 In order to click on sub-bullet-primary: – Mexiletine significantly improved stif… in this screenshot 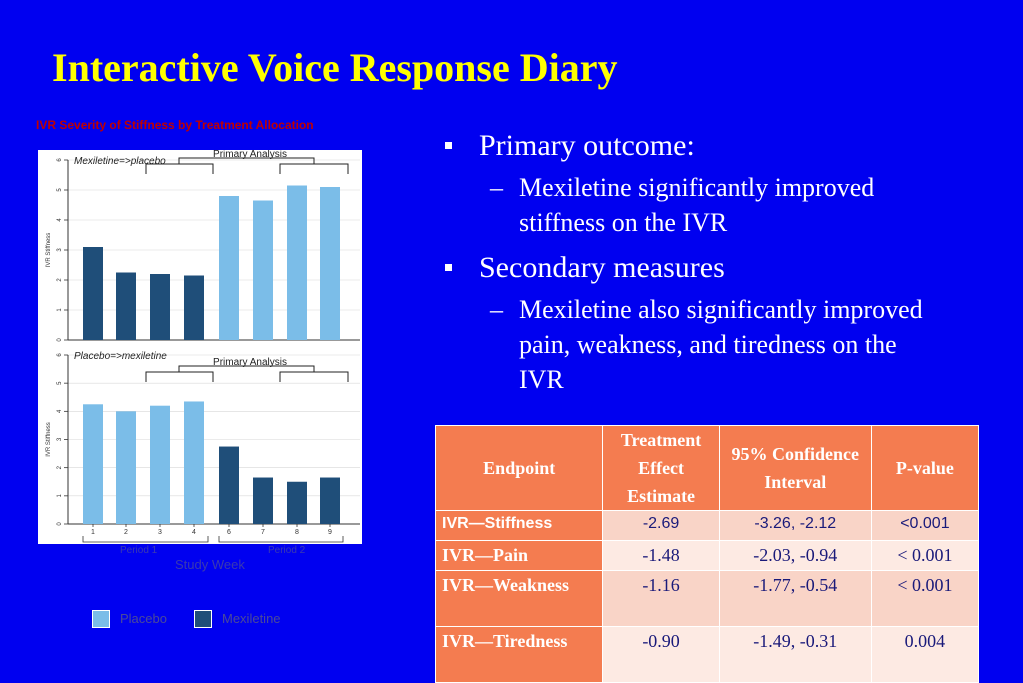, I will do `click(692, 205)`.